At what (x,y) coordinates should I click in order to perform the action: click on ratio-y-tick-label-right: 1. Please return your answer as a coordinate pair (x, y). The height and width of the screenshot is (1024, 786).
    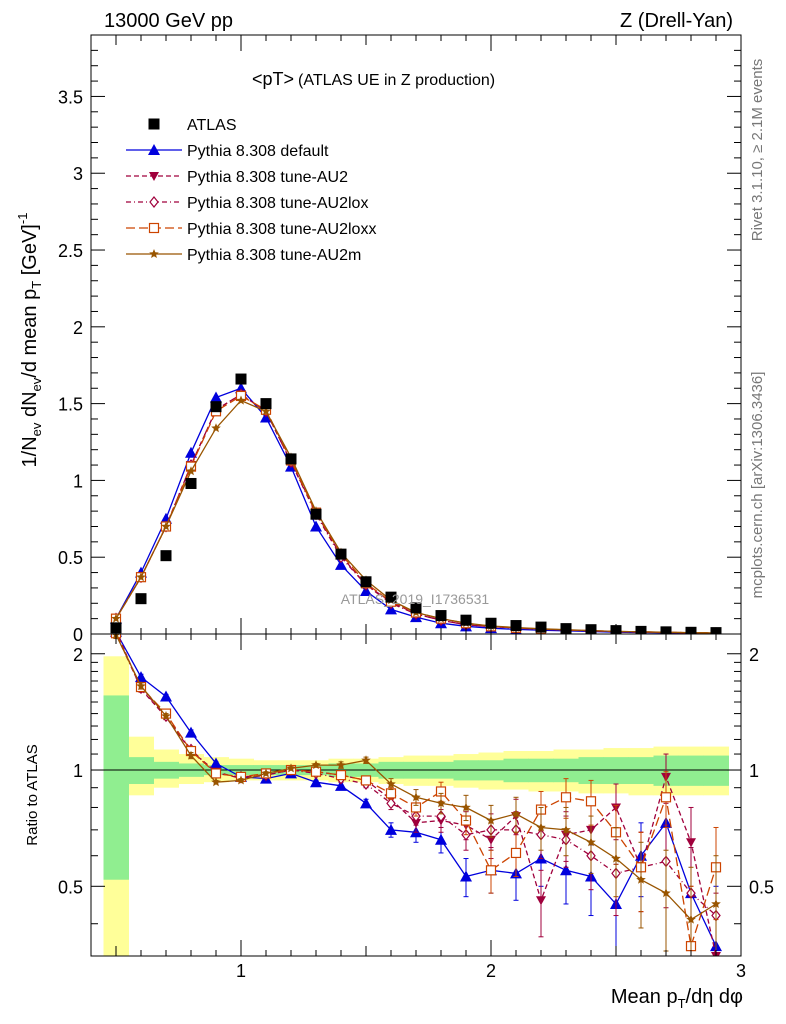
    Looking at the image, I should click on (754, 771).